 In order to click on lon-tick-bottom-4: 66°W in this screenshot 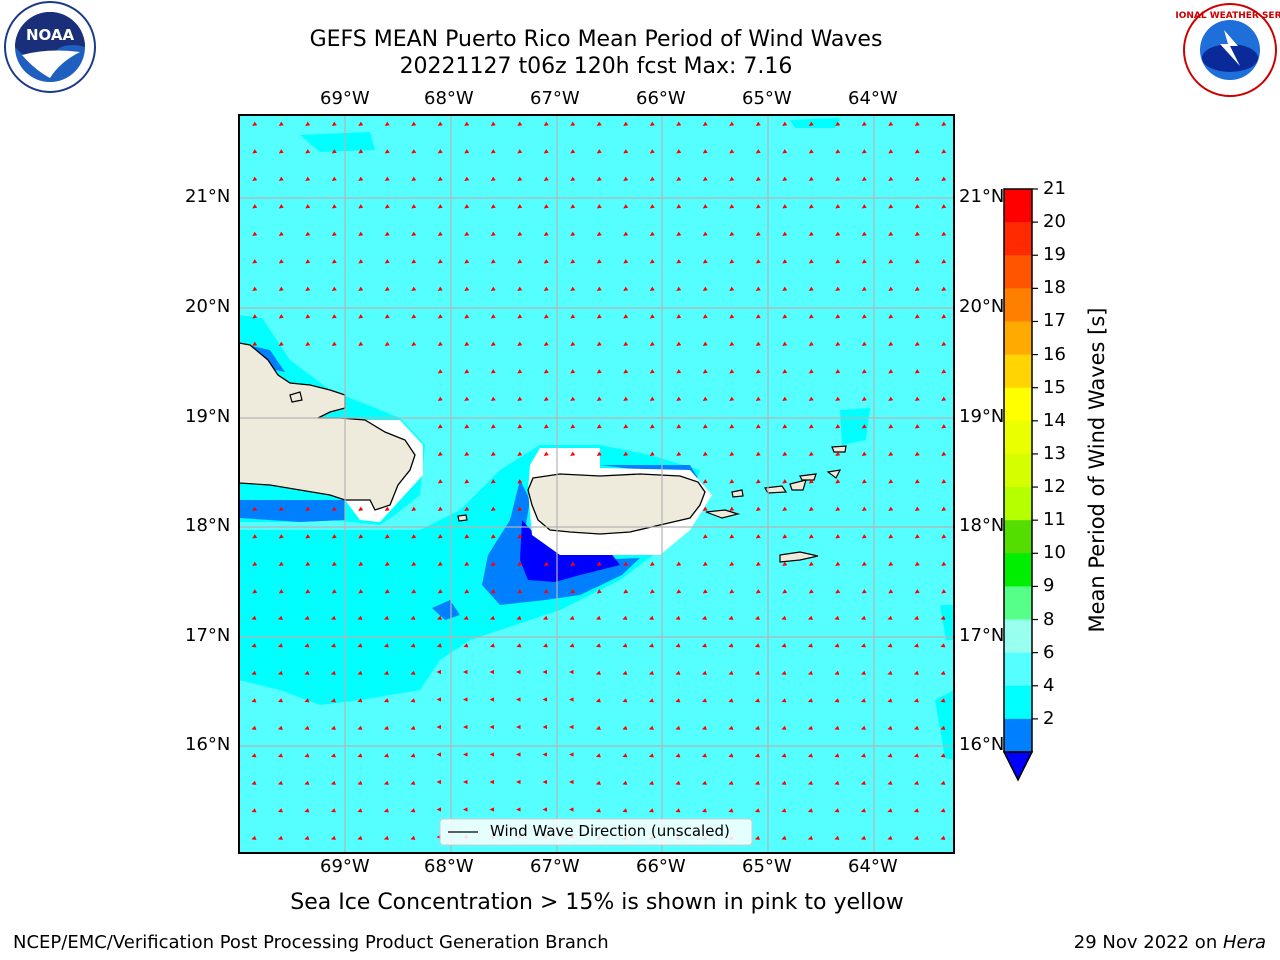, I will do `click(661, 866)`.